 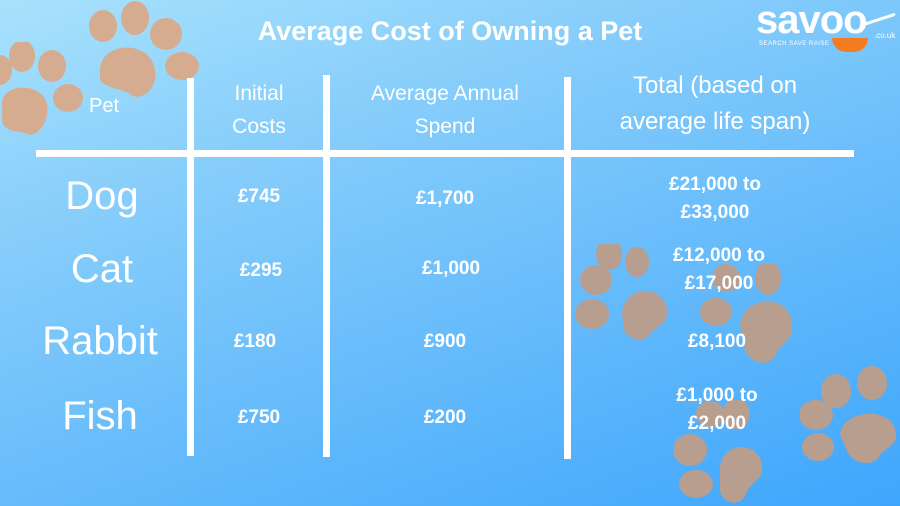 I want to click on initial-cost: £750, so click(x=259, y=417).